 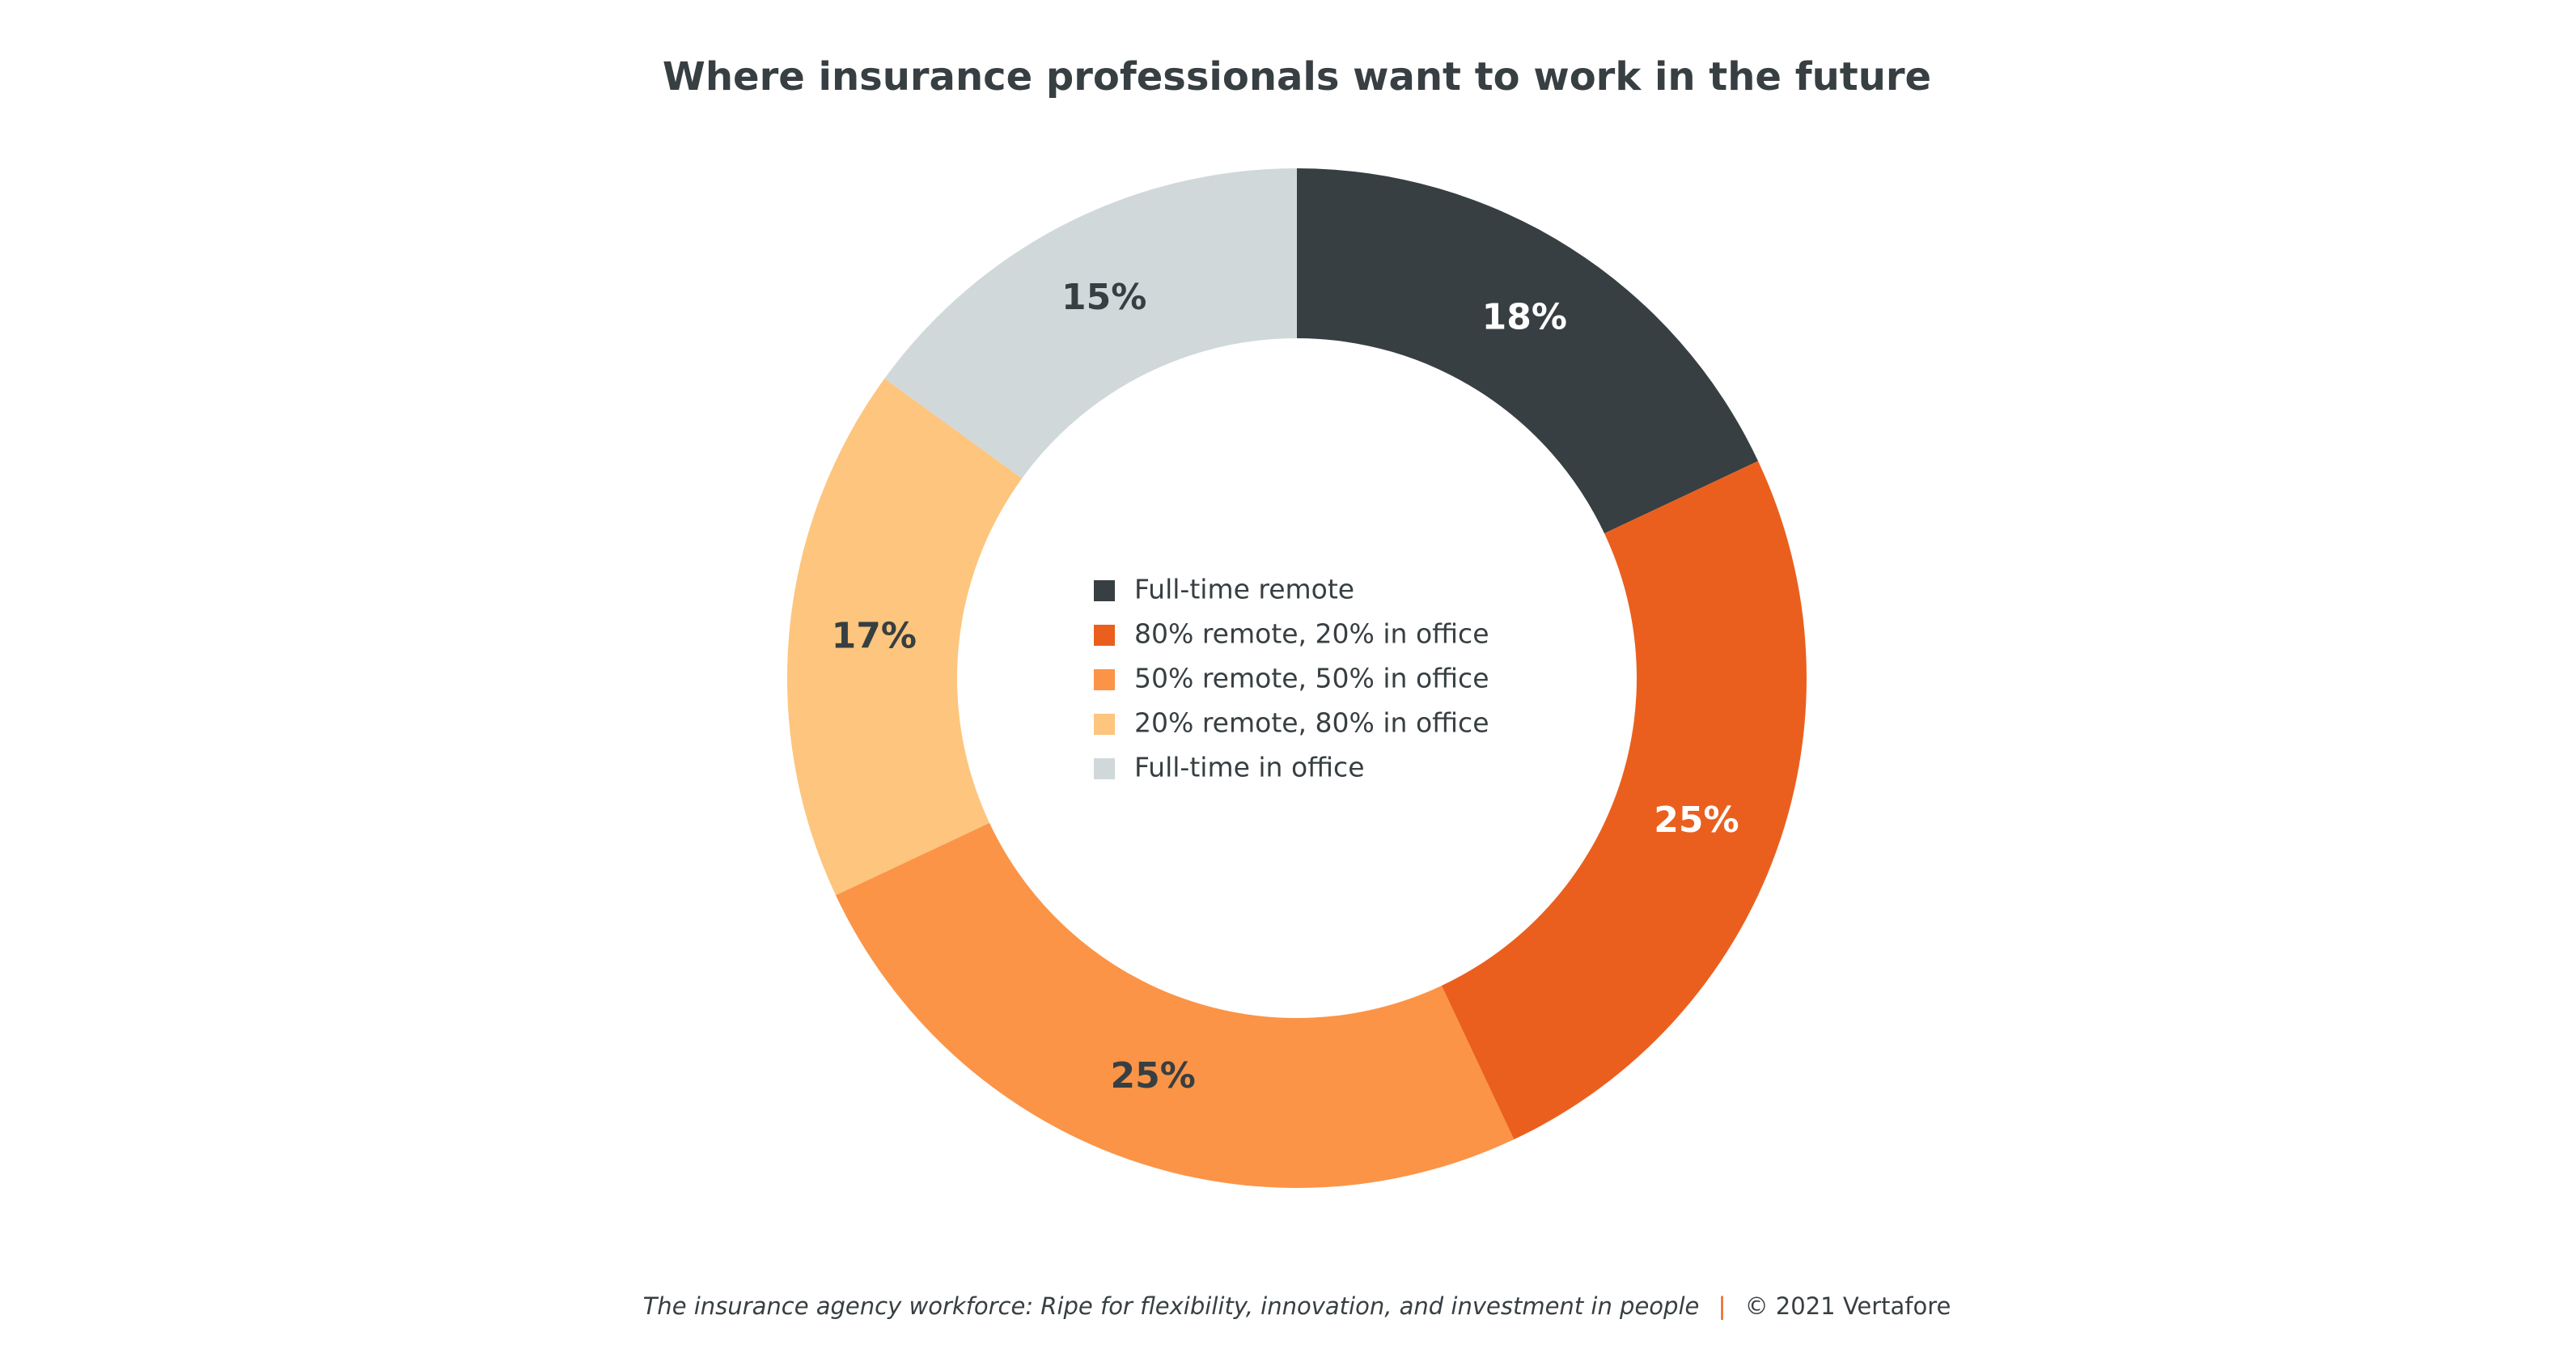 I want to click on data-label: 18%, so click(x=1524, y=317).